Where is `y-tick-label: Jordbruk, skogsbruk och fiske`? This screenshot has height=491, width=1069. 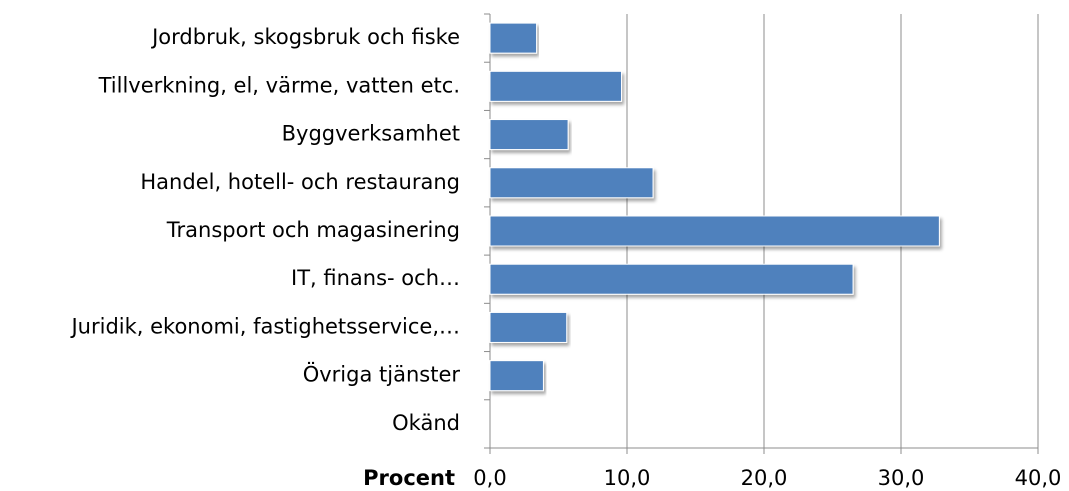
y-tick-label: Jordbruk, skogsbruk och fiske is located at coordinates (305, 37).